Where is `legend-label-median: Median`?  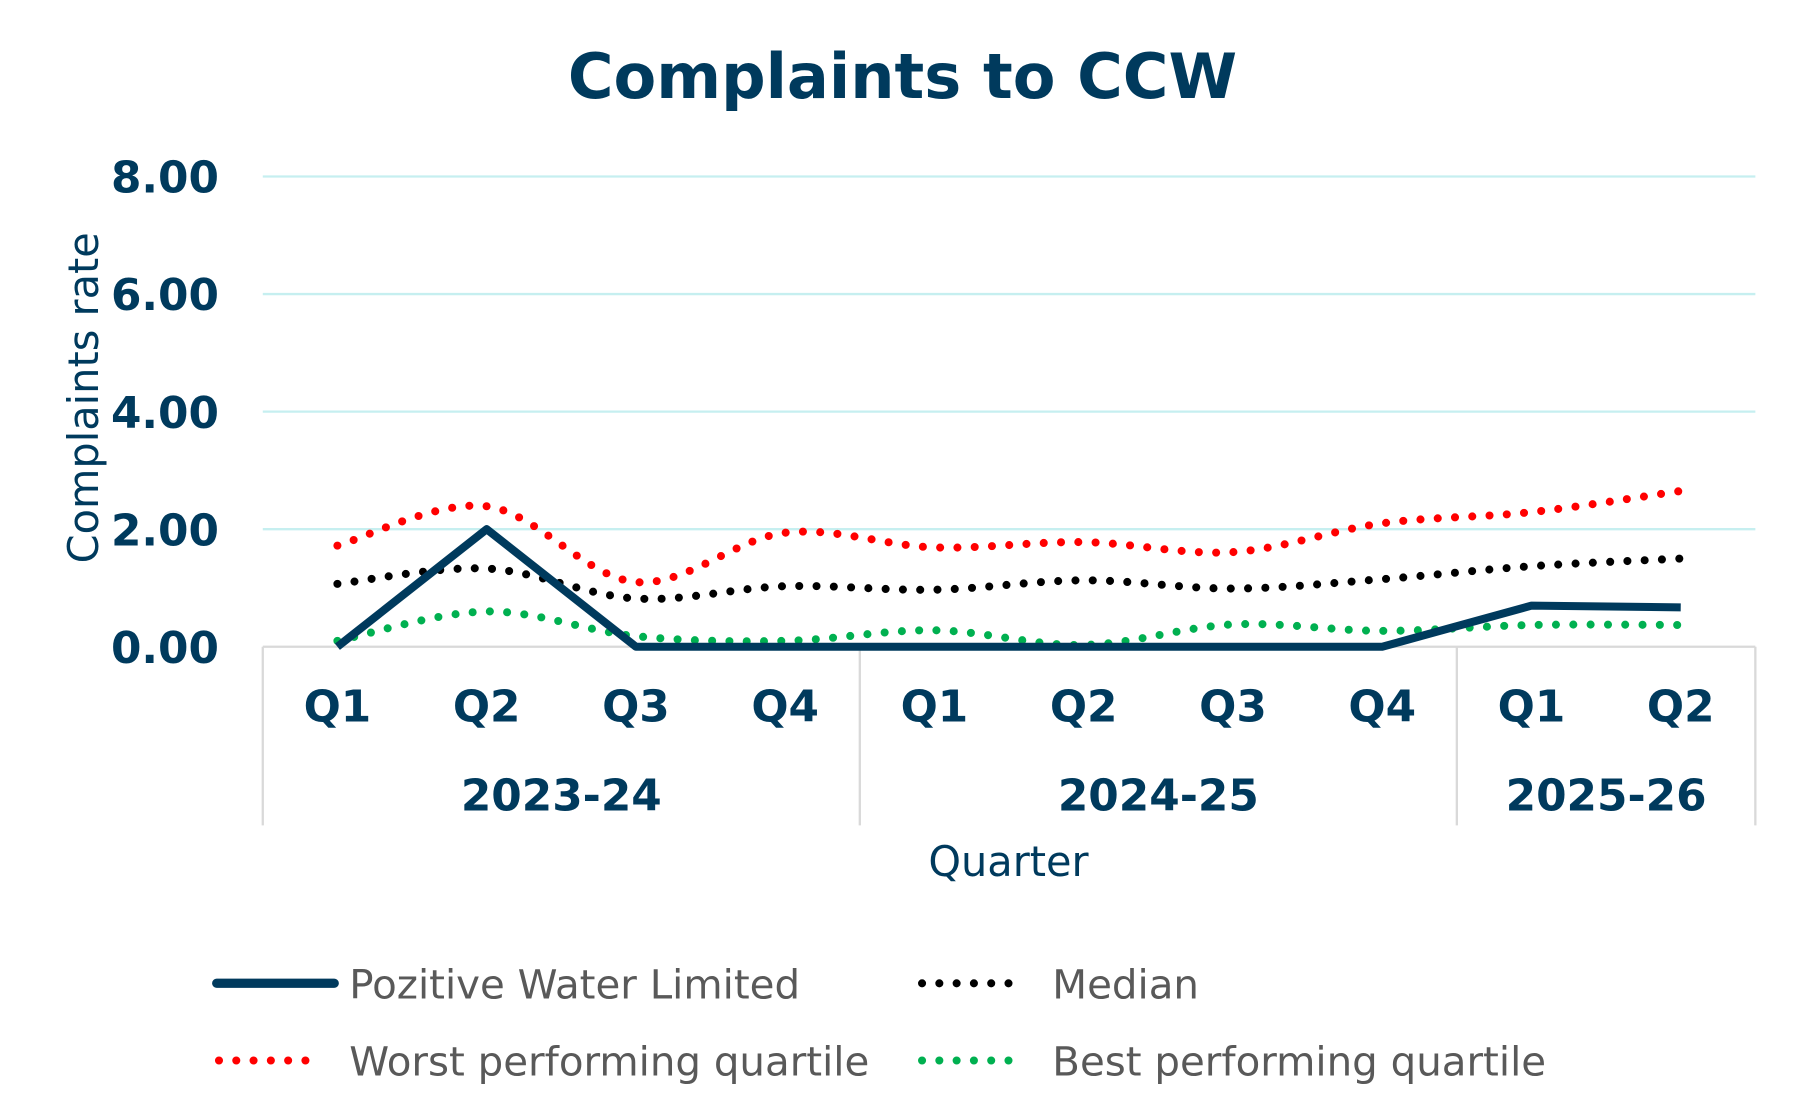
legend-label-median: Median is located at coordinates (1125, 984).